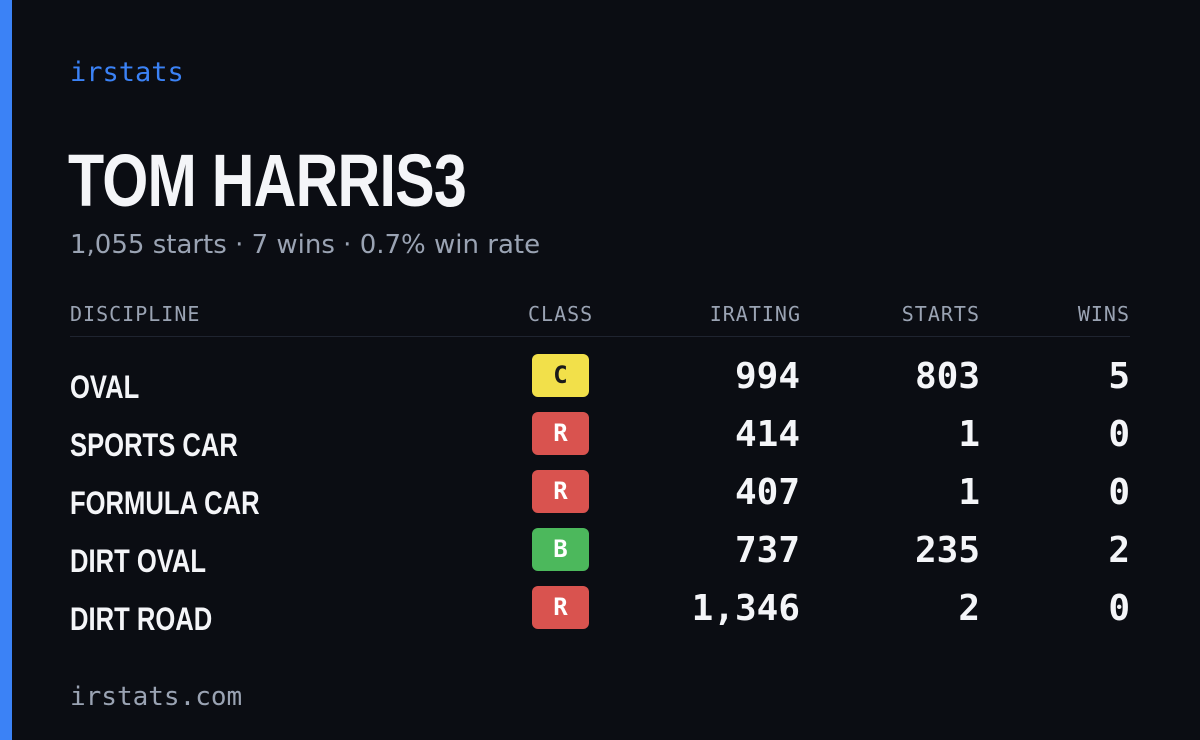 This screenshot has width=1200, height=740. What do you see at coordinates (947, 550) in the screenshot?
I see `starts-value: 235` at bounding box center [947, 550].